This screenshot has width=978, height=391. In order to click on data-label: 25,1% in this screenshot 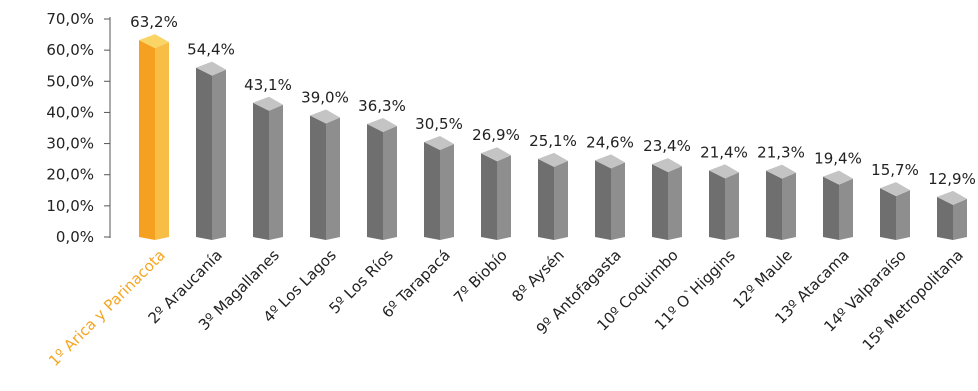, I will do `click(553, 141)`.